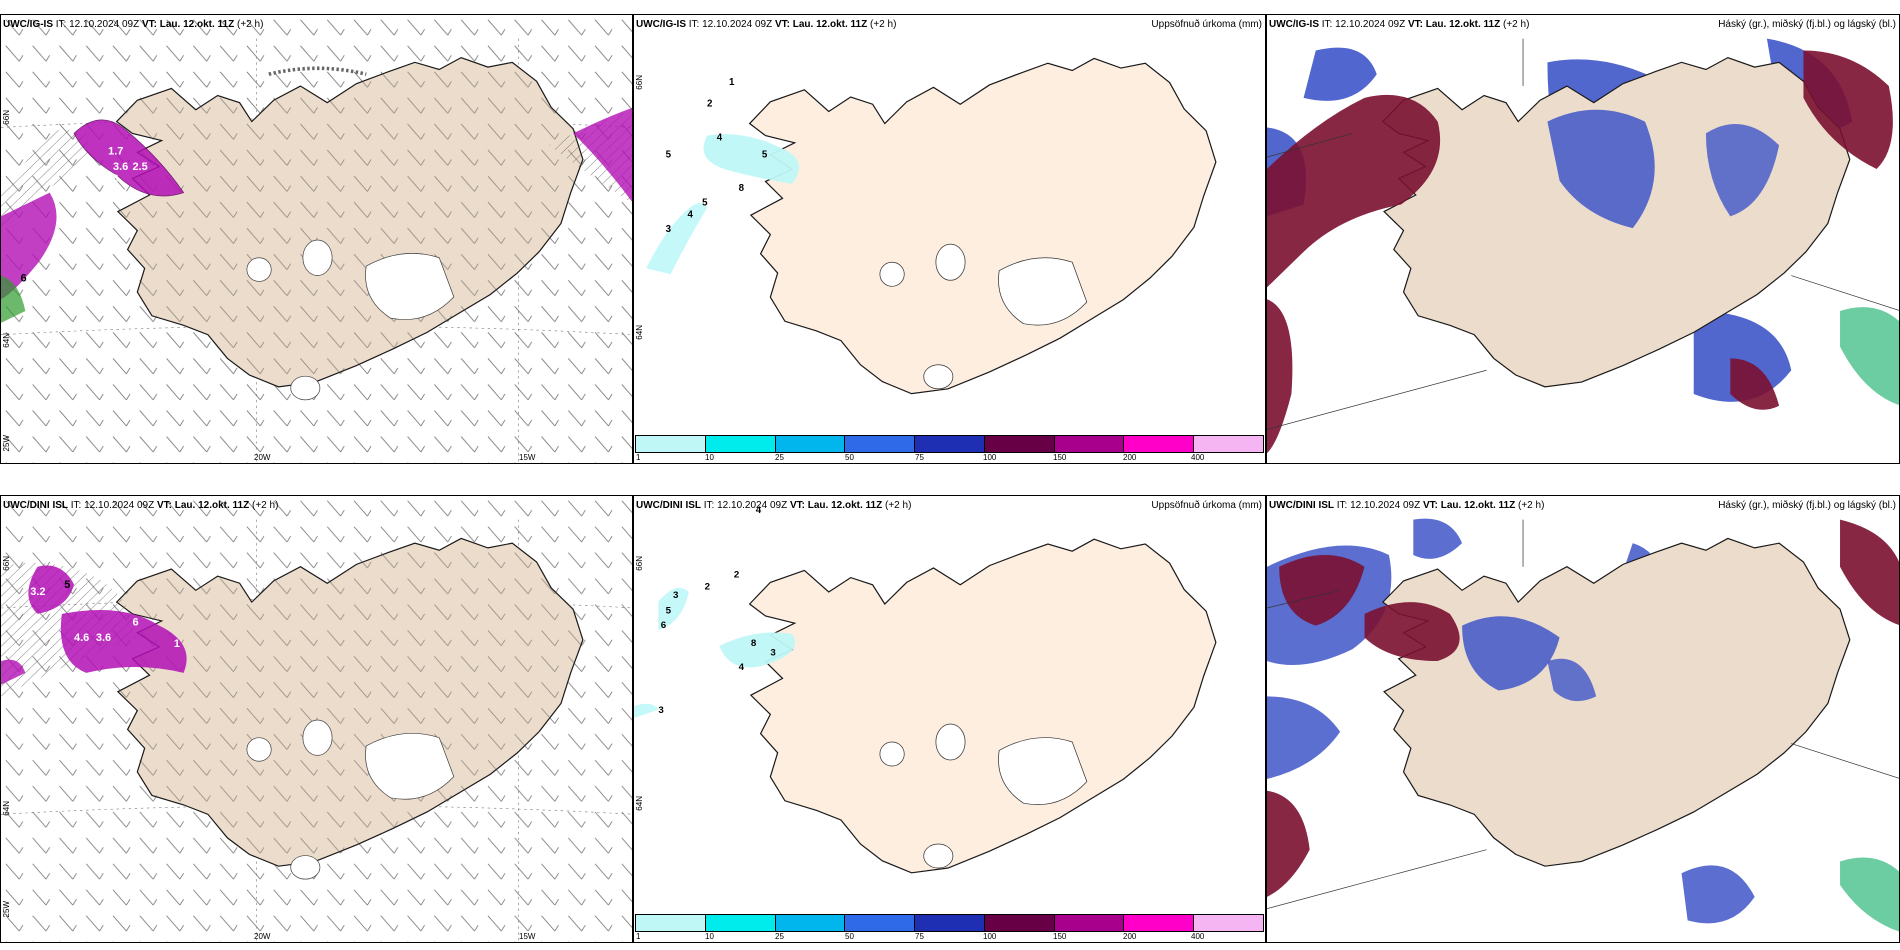  I want to click on precip-map: 4 2 2 3 5 6 8 3 4 3, so click(925, 689).